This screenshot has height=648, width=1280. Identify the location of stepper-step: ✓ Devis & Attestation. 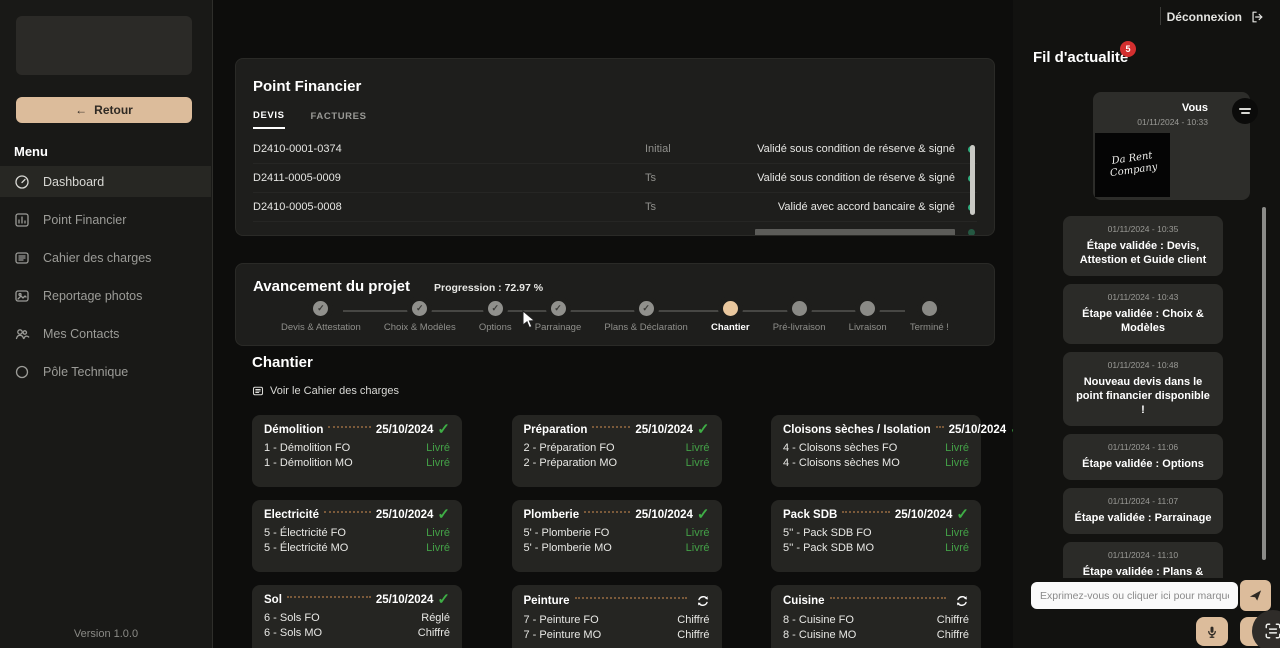
(321, 317).